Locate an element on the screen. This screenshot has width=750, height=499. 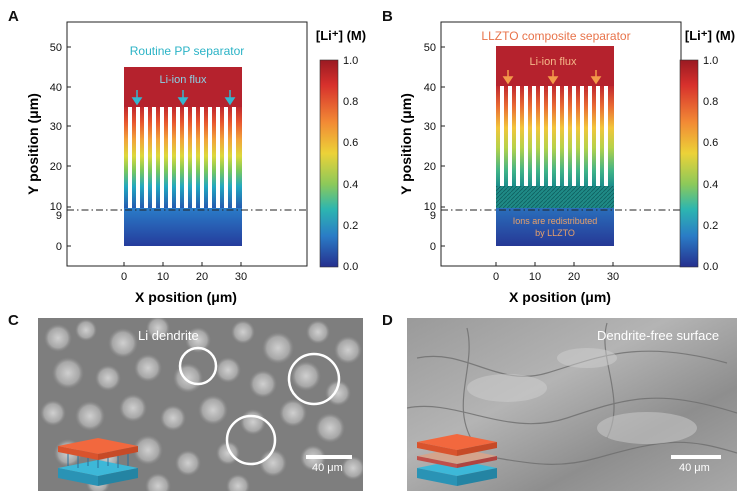
x-tick-b-30: 30 is located at coordinates (613, 277).